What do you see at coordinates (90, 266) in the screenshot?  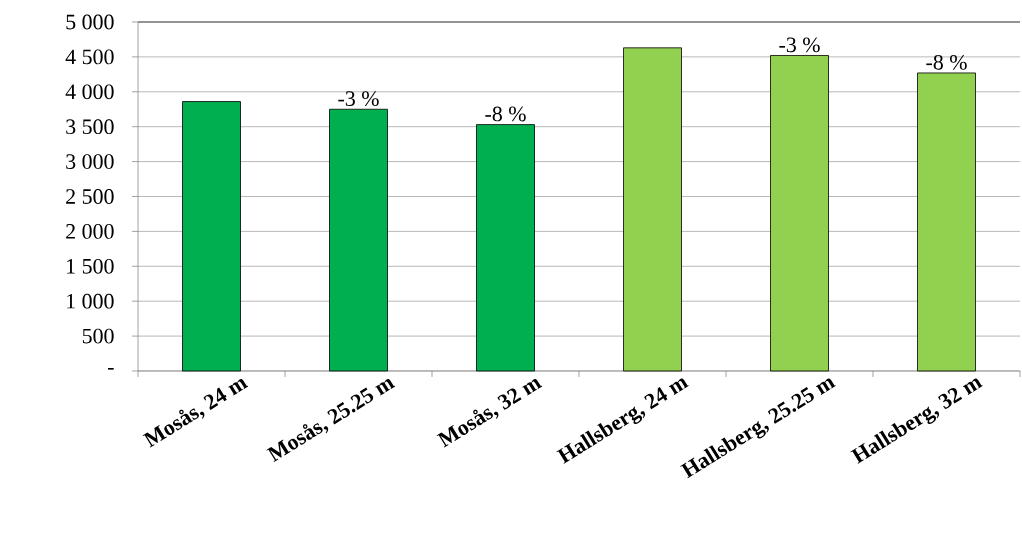 I see `y-tick-label: 1 500` at bounding box center [90, 266].